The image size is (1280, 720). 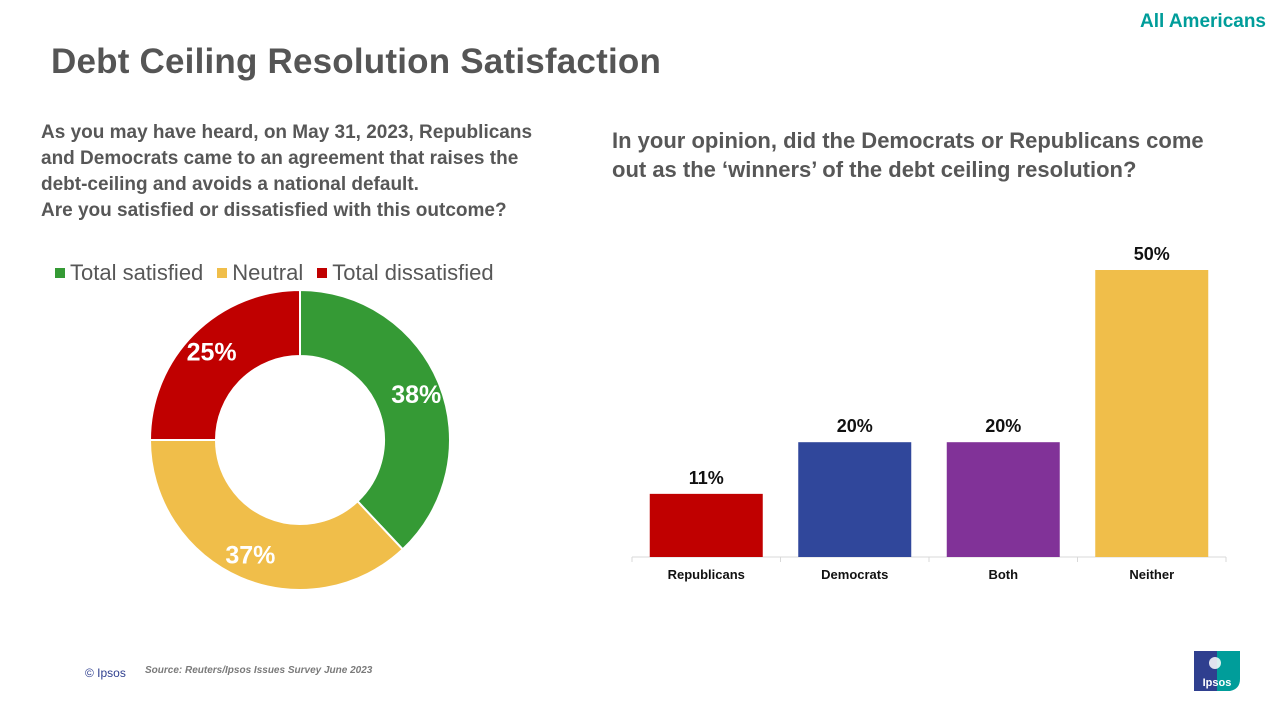 I want to click on bar-data-label: 50%, so click(x=1152, y=254).